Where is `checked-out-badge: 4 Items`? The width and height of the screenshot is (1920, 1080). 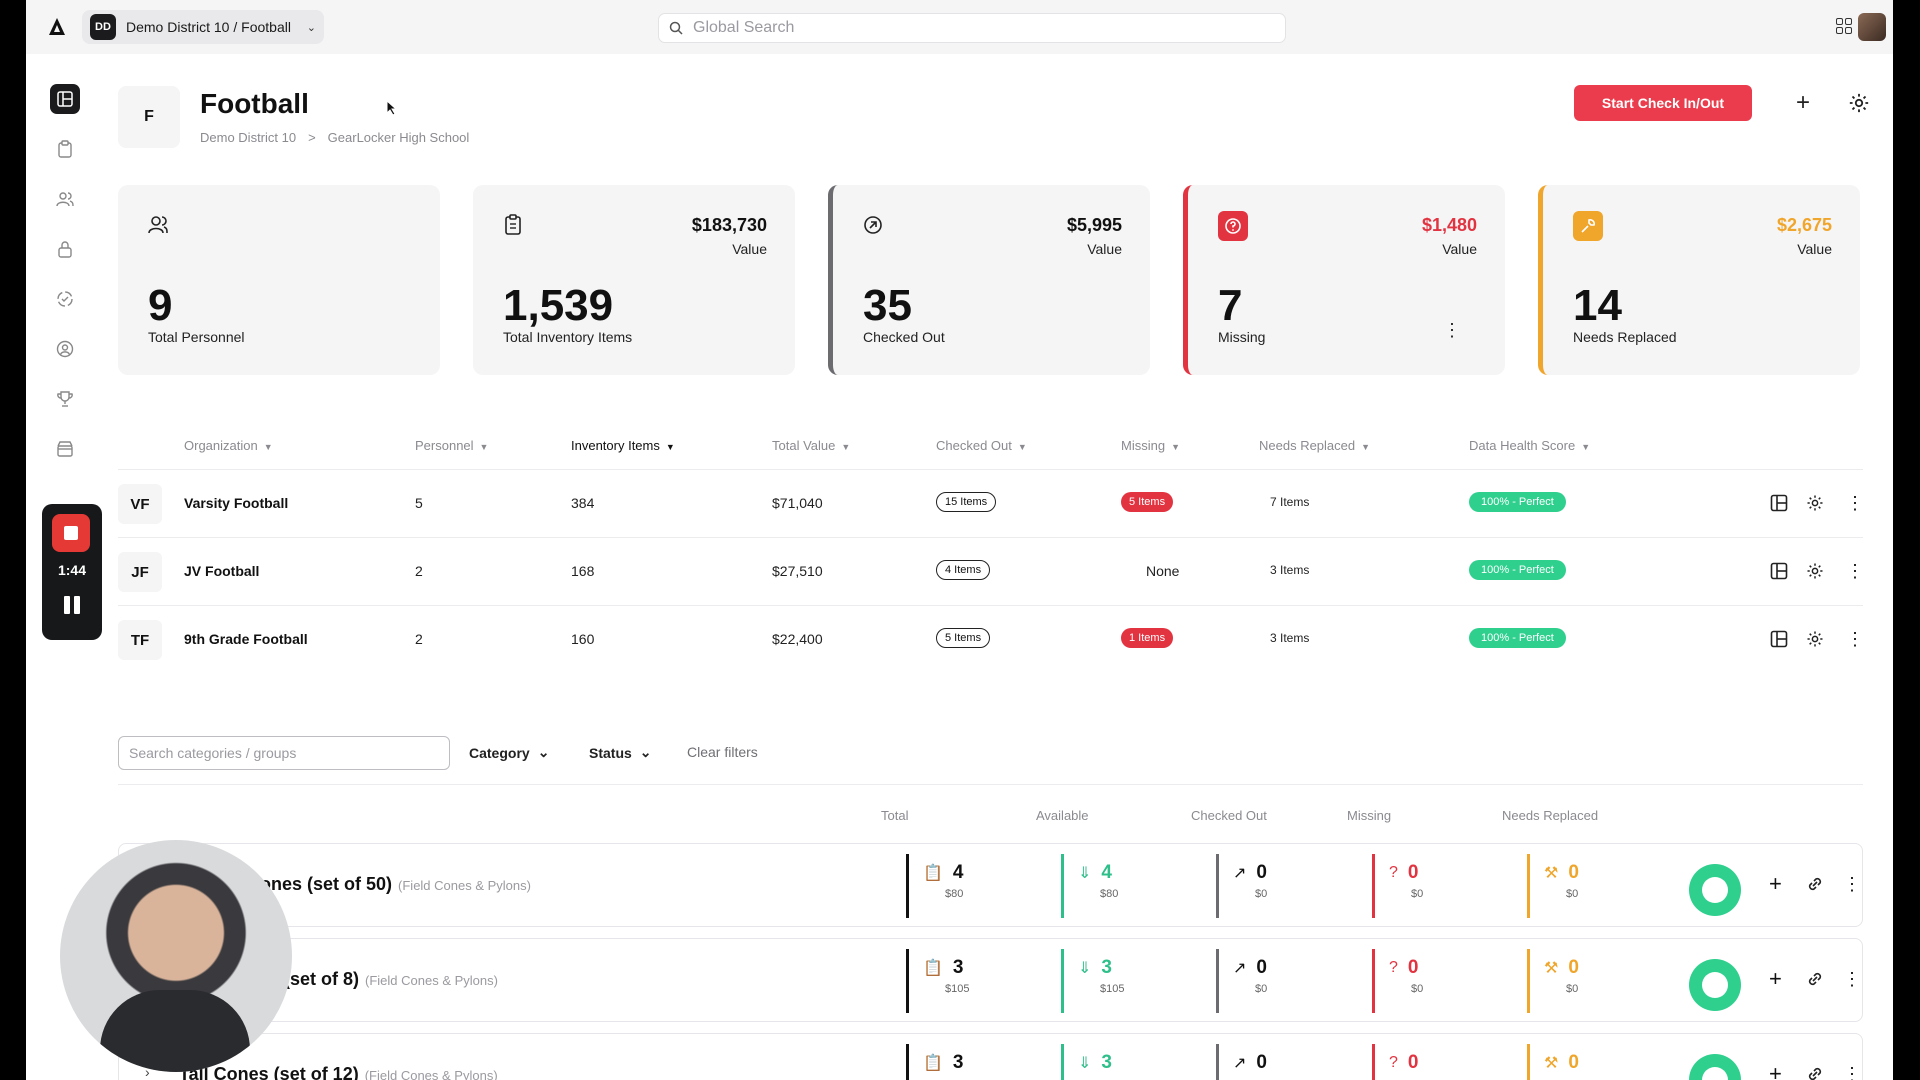 checked-out-badge: 4 Items is located at coordinates (963, 570).